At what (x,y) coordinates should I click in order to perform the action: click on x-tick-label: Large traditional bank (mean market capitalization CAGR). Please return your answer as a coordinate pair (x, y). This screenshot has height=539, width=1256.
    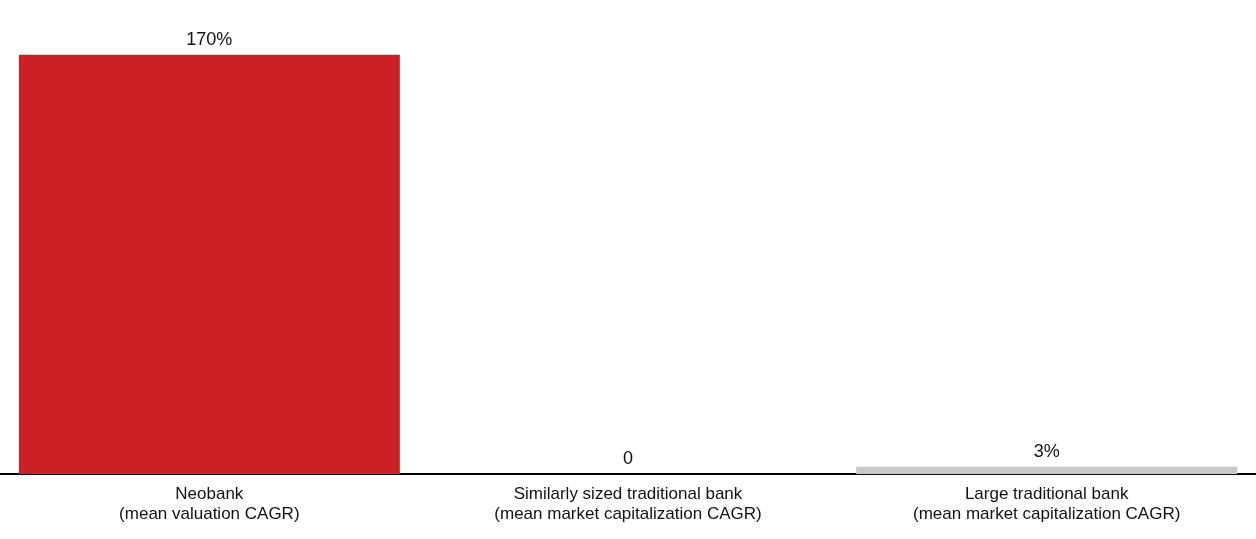
    Looking at the image, I should click on (1046, 504).